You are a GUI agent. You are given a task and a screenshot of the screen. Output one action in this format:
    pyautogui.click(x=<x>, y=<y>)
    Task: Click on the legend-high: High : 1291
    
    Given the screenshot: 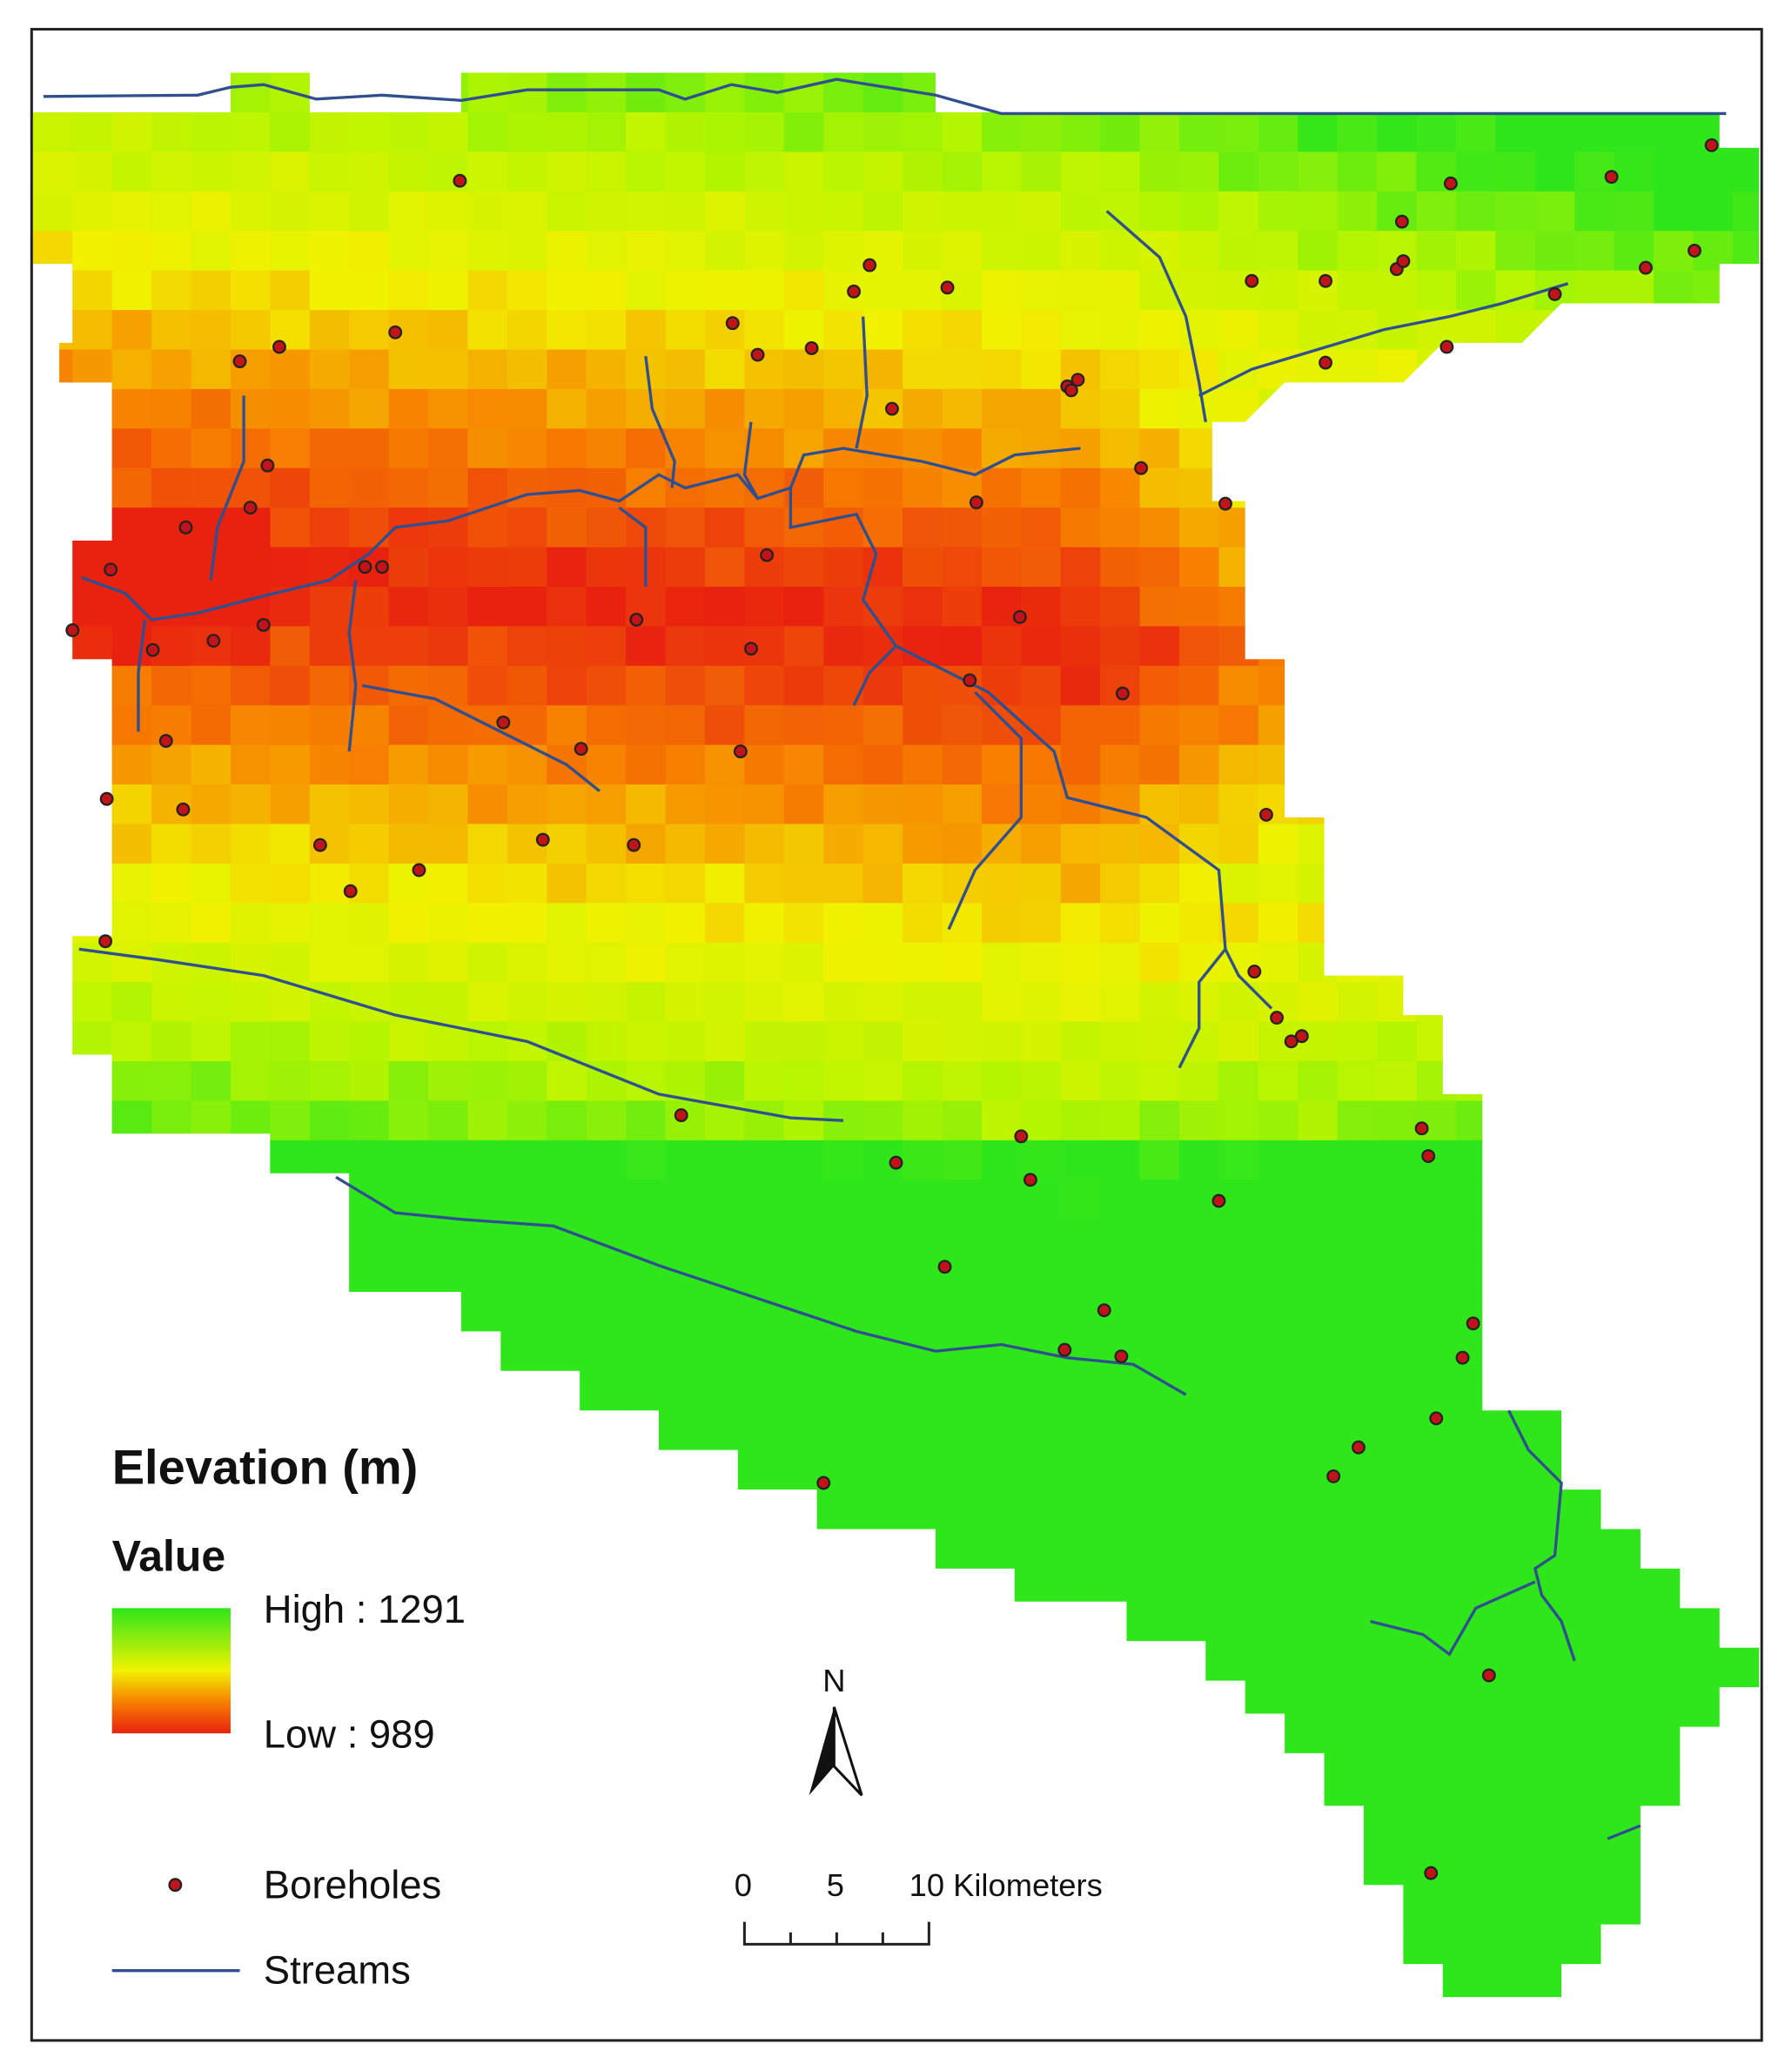 What is the action you would take?
    pyautogui.click(x=365, y=1609)
    